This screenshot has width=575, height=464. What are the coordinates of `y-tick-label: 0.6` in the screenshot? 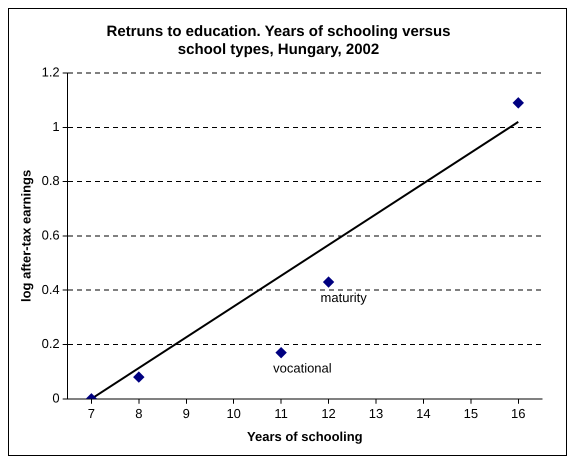 It's located at (51, 234).